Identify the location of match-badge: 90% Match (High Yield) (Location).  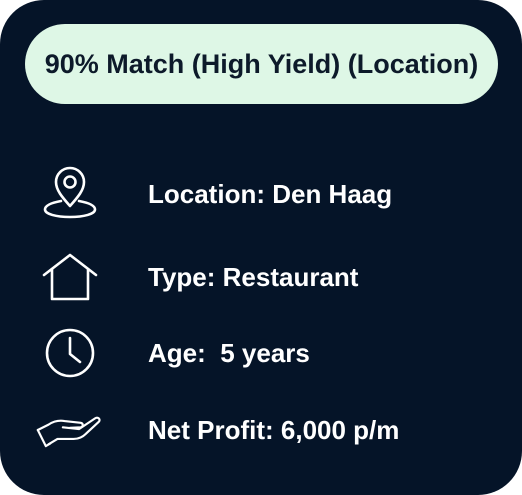
(261, 64).